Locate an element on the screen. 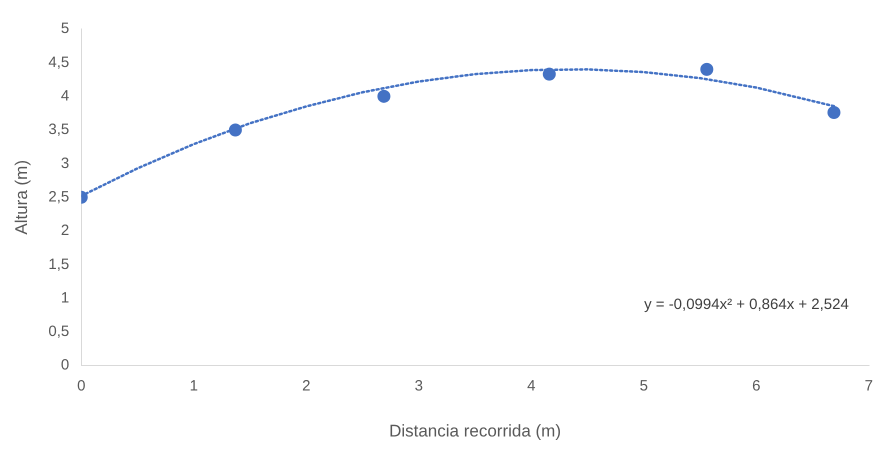 The height and width of the screenshot is (454, 893). x-tick-label: 3 is located at coordinates (418, 386).